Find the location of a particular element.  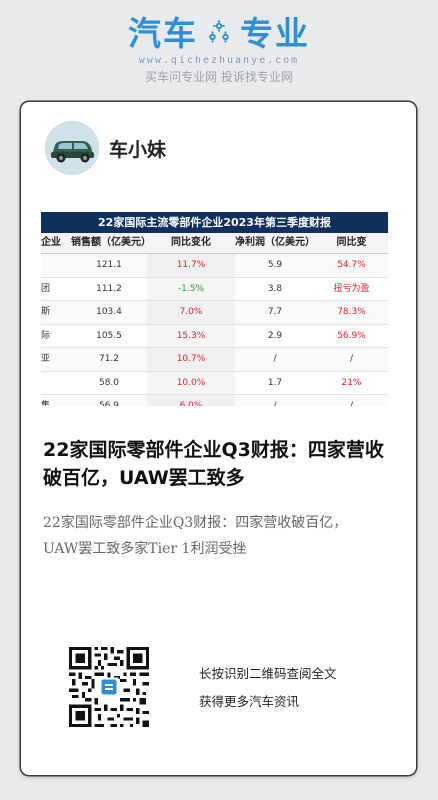

table-cell: 58.0 is located at coordinates (109, 382).